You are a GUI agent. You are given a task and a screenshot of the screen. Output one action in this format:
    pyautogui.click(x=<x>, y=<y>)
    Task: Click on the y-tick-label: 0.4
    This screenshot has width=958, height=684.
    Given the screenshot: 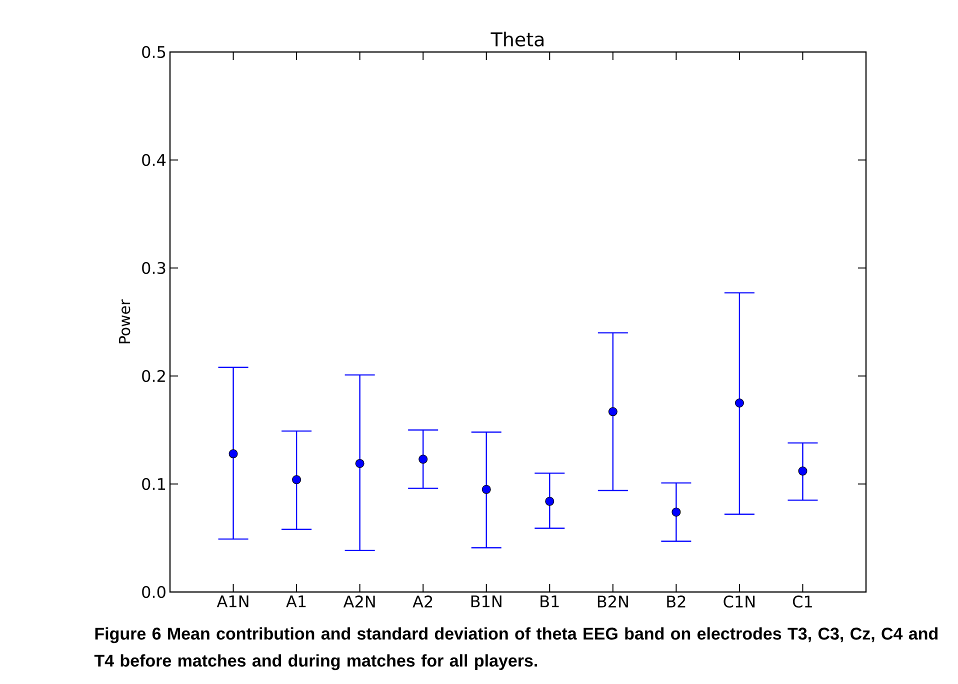 What is the action you would take?
    pyautogui.click(x=154, y=160)
    